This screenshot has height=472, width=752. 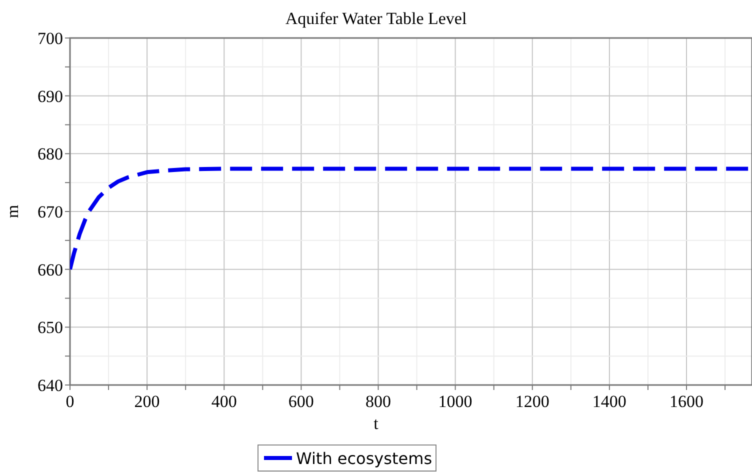 What do you see at coordinates (455, 401) in the screenshot?
I see `x-tick-label: 1000` at bounding box center [455, 401].